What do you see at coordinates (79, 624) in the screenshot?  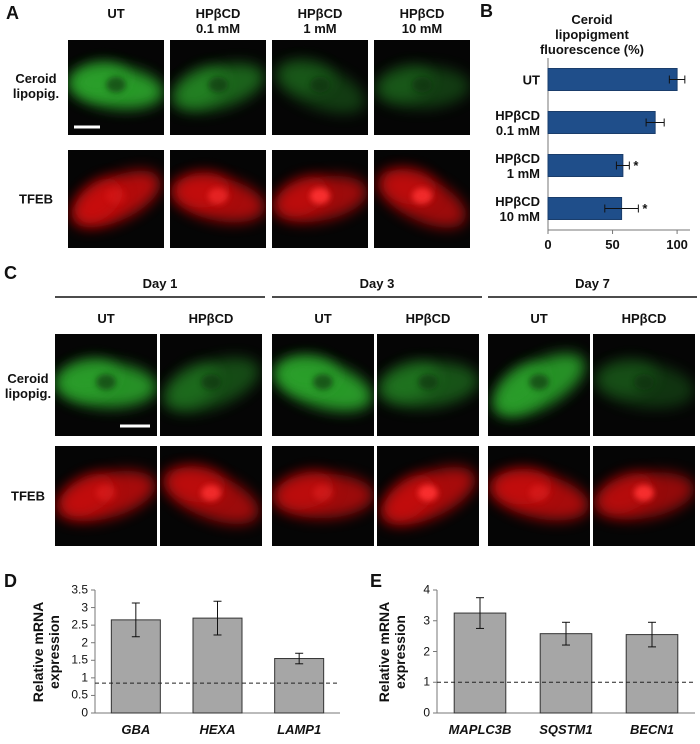 I see `y-tick-label: 2.5` at bounding box center [79, 624].